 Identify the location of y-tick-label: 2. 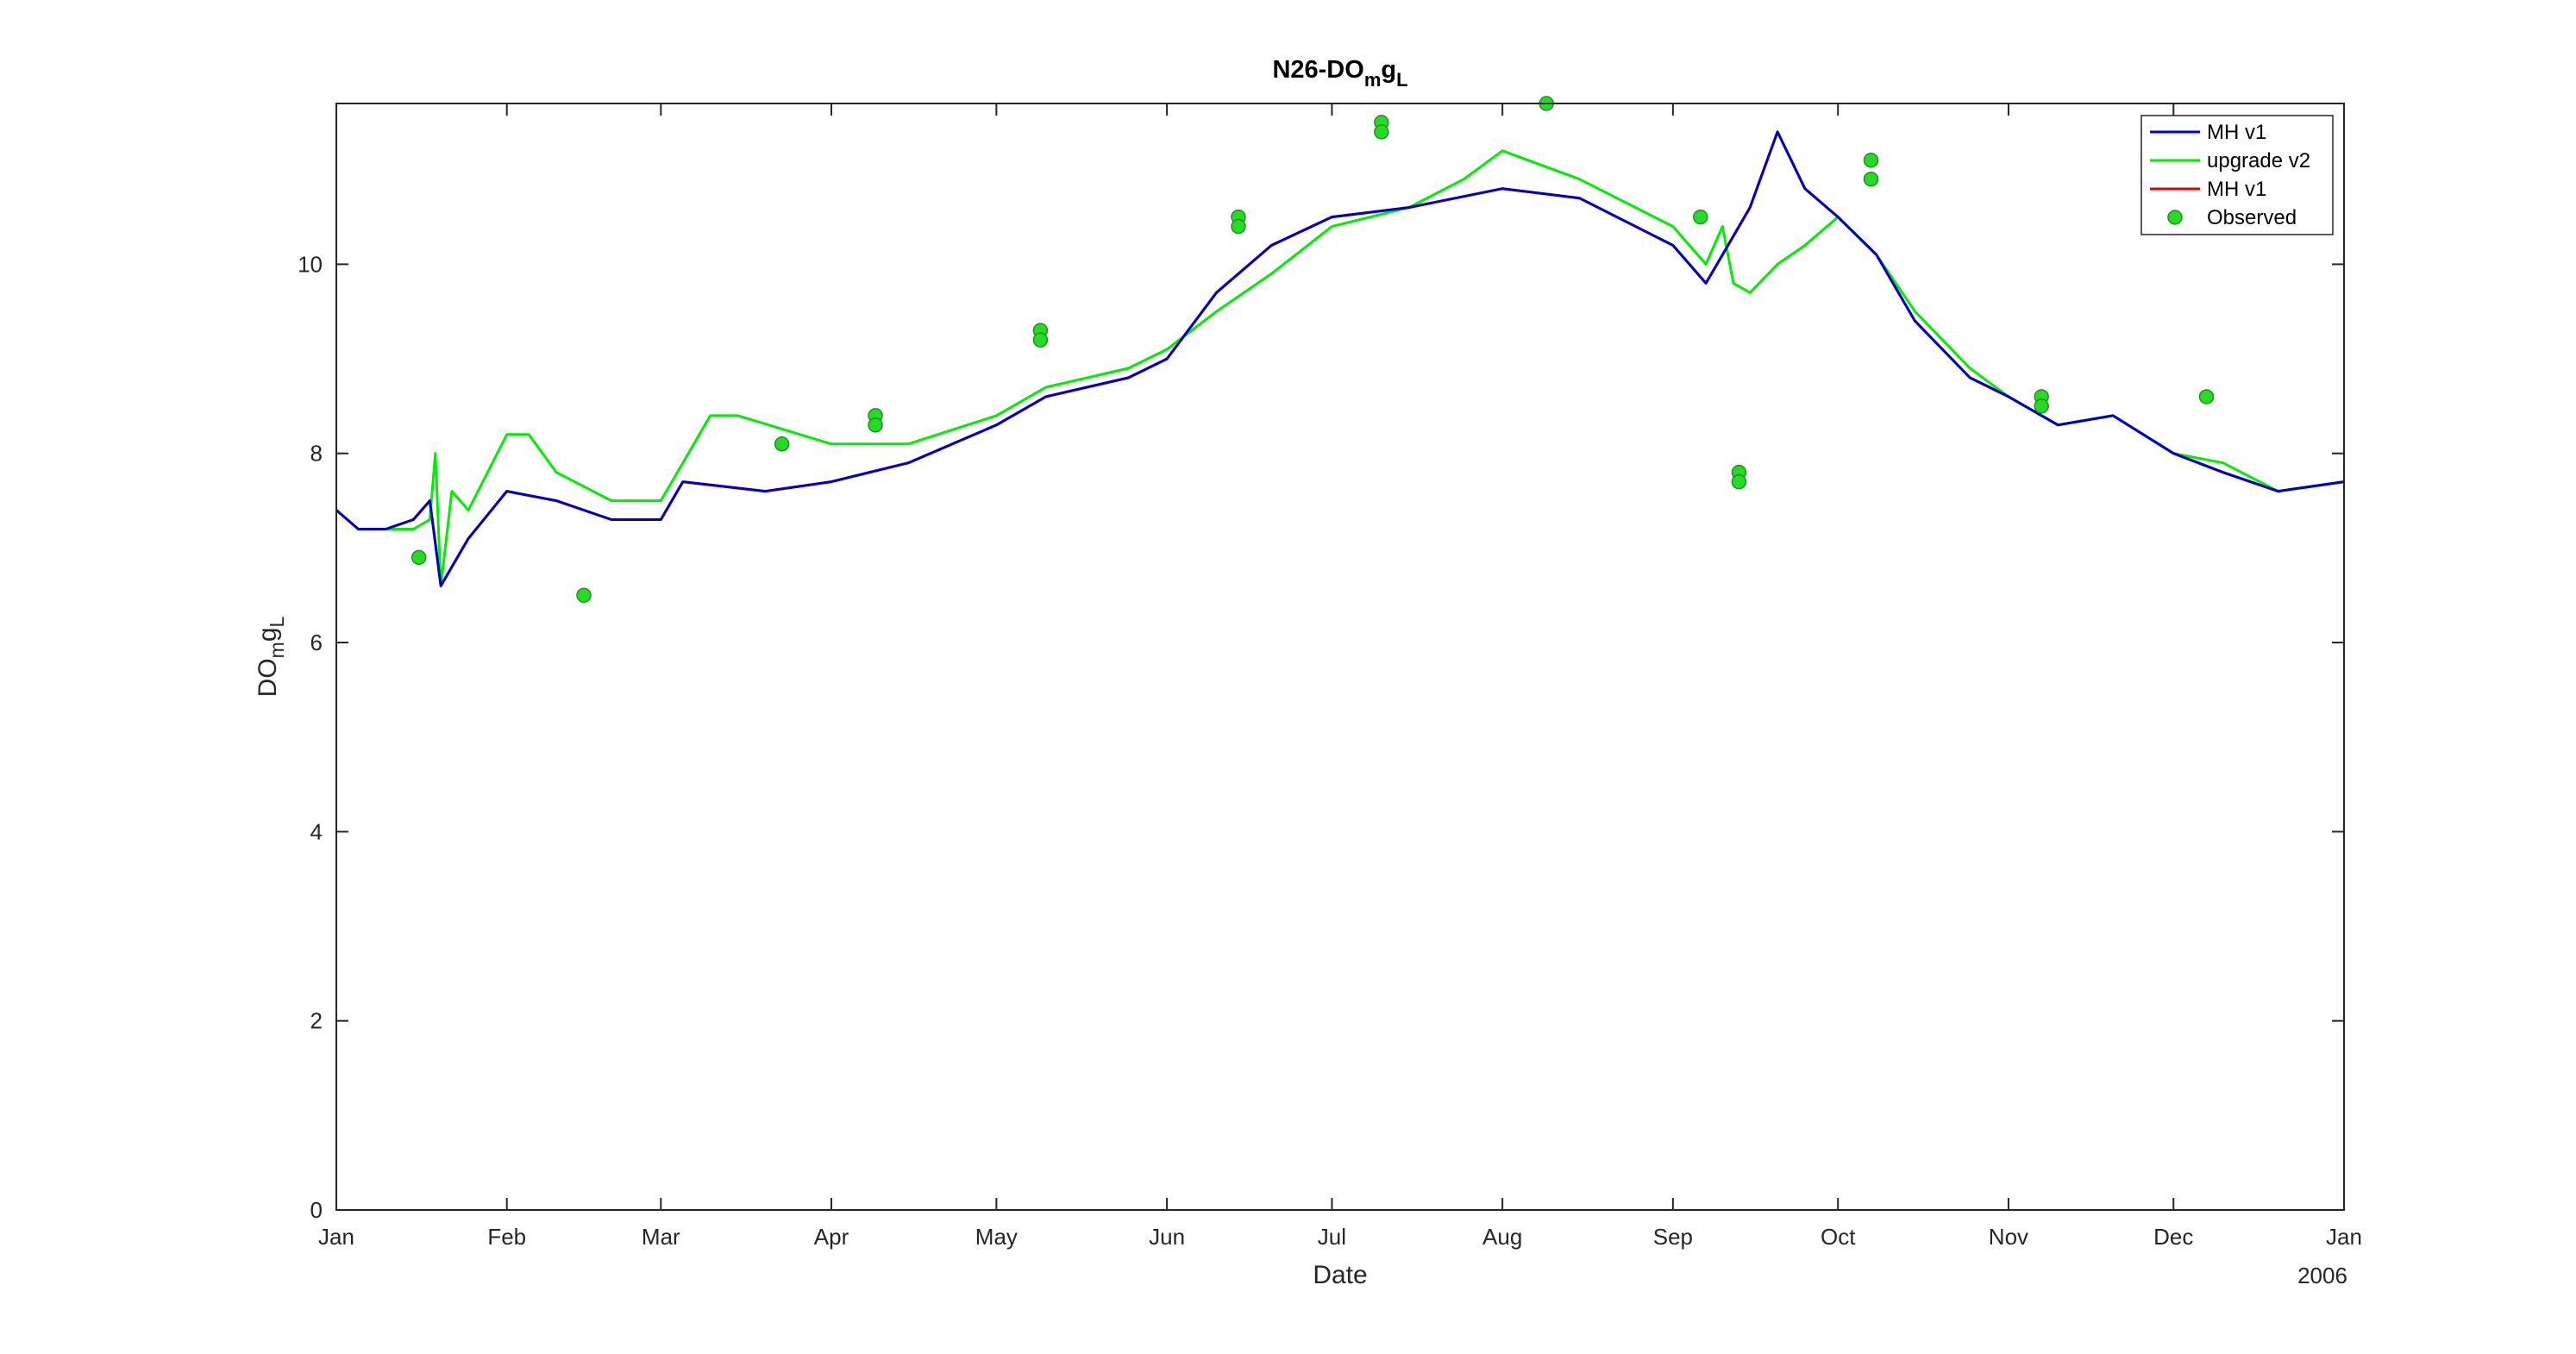
(316, 1021).